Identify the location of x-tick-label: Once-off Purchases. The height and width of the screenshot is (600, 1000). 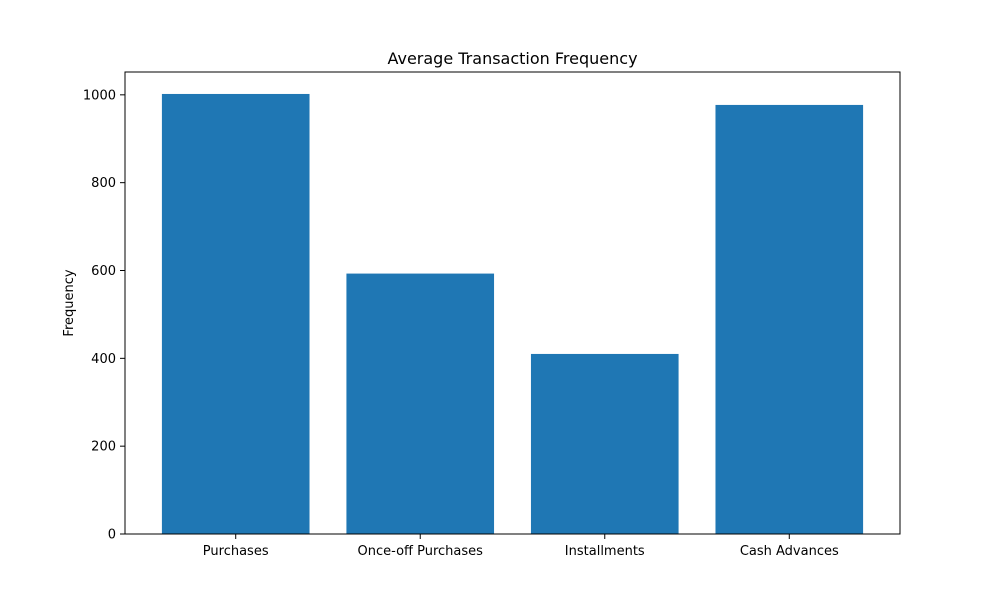
(421, 551).